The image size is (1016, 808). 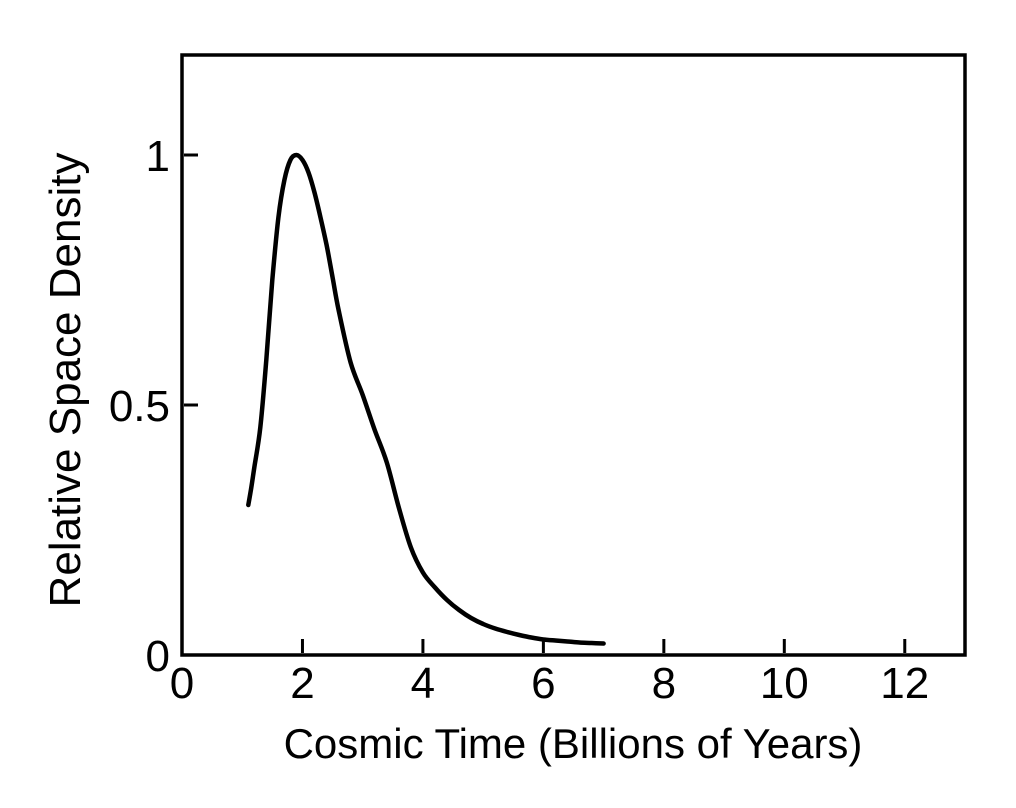 What do you see at coordinates (784, 683) in the screenshot?
I see `x-tick-label: 10` at bounding box center [784, 683].